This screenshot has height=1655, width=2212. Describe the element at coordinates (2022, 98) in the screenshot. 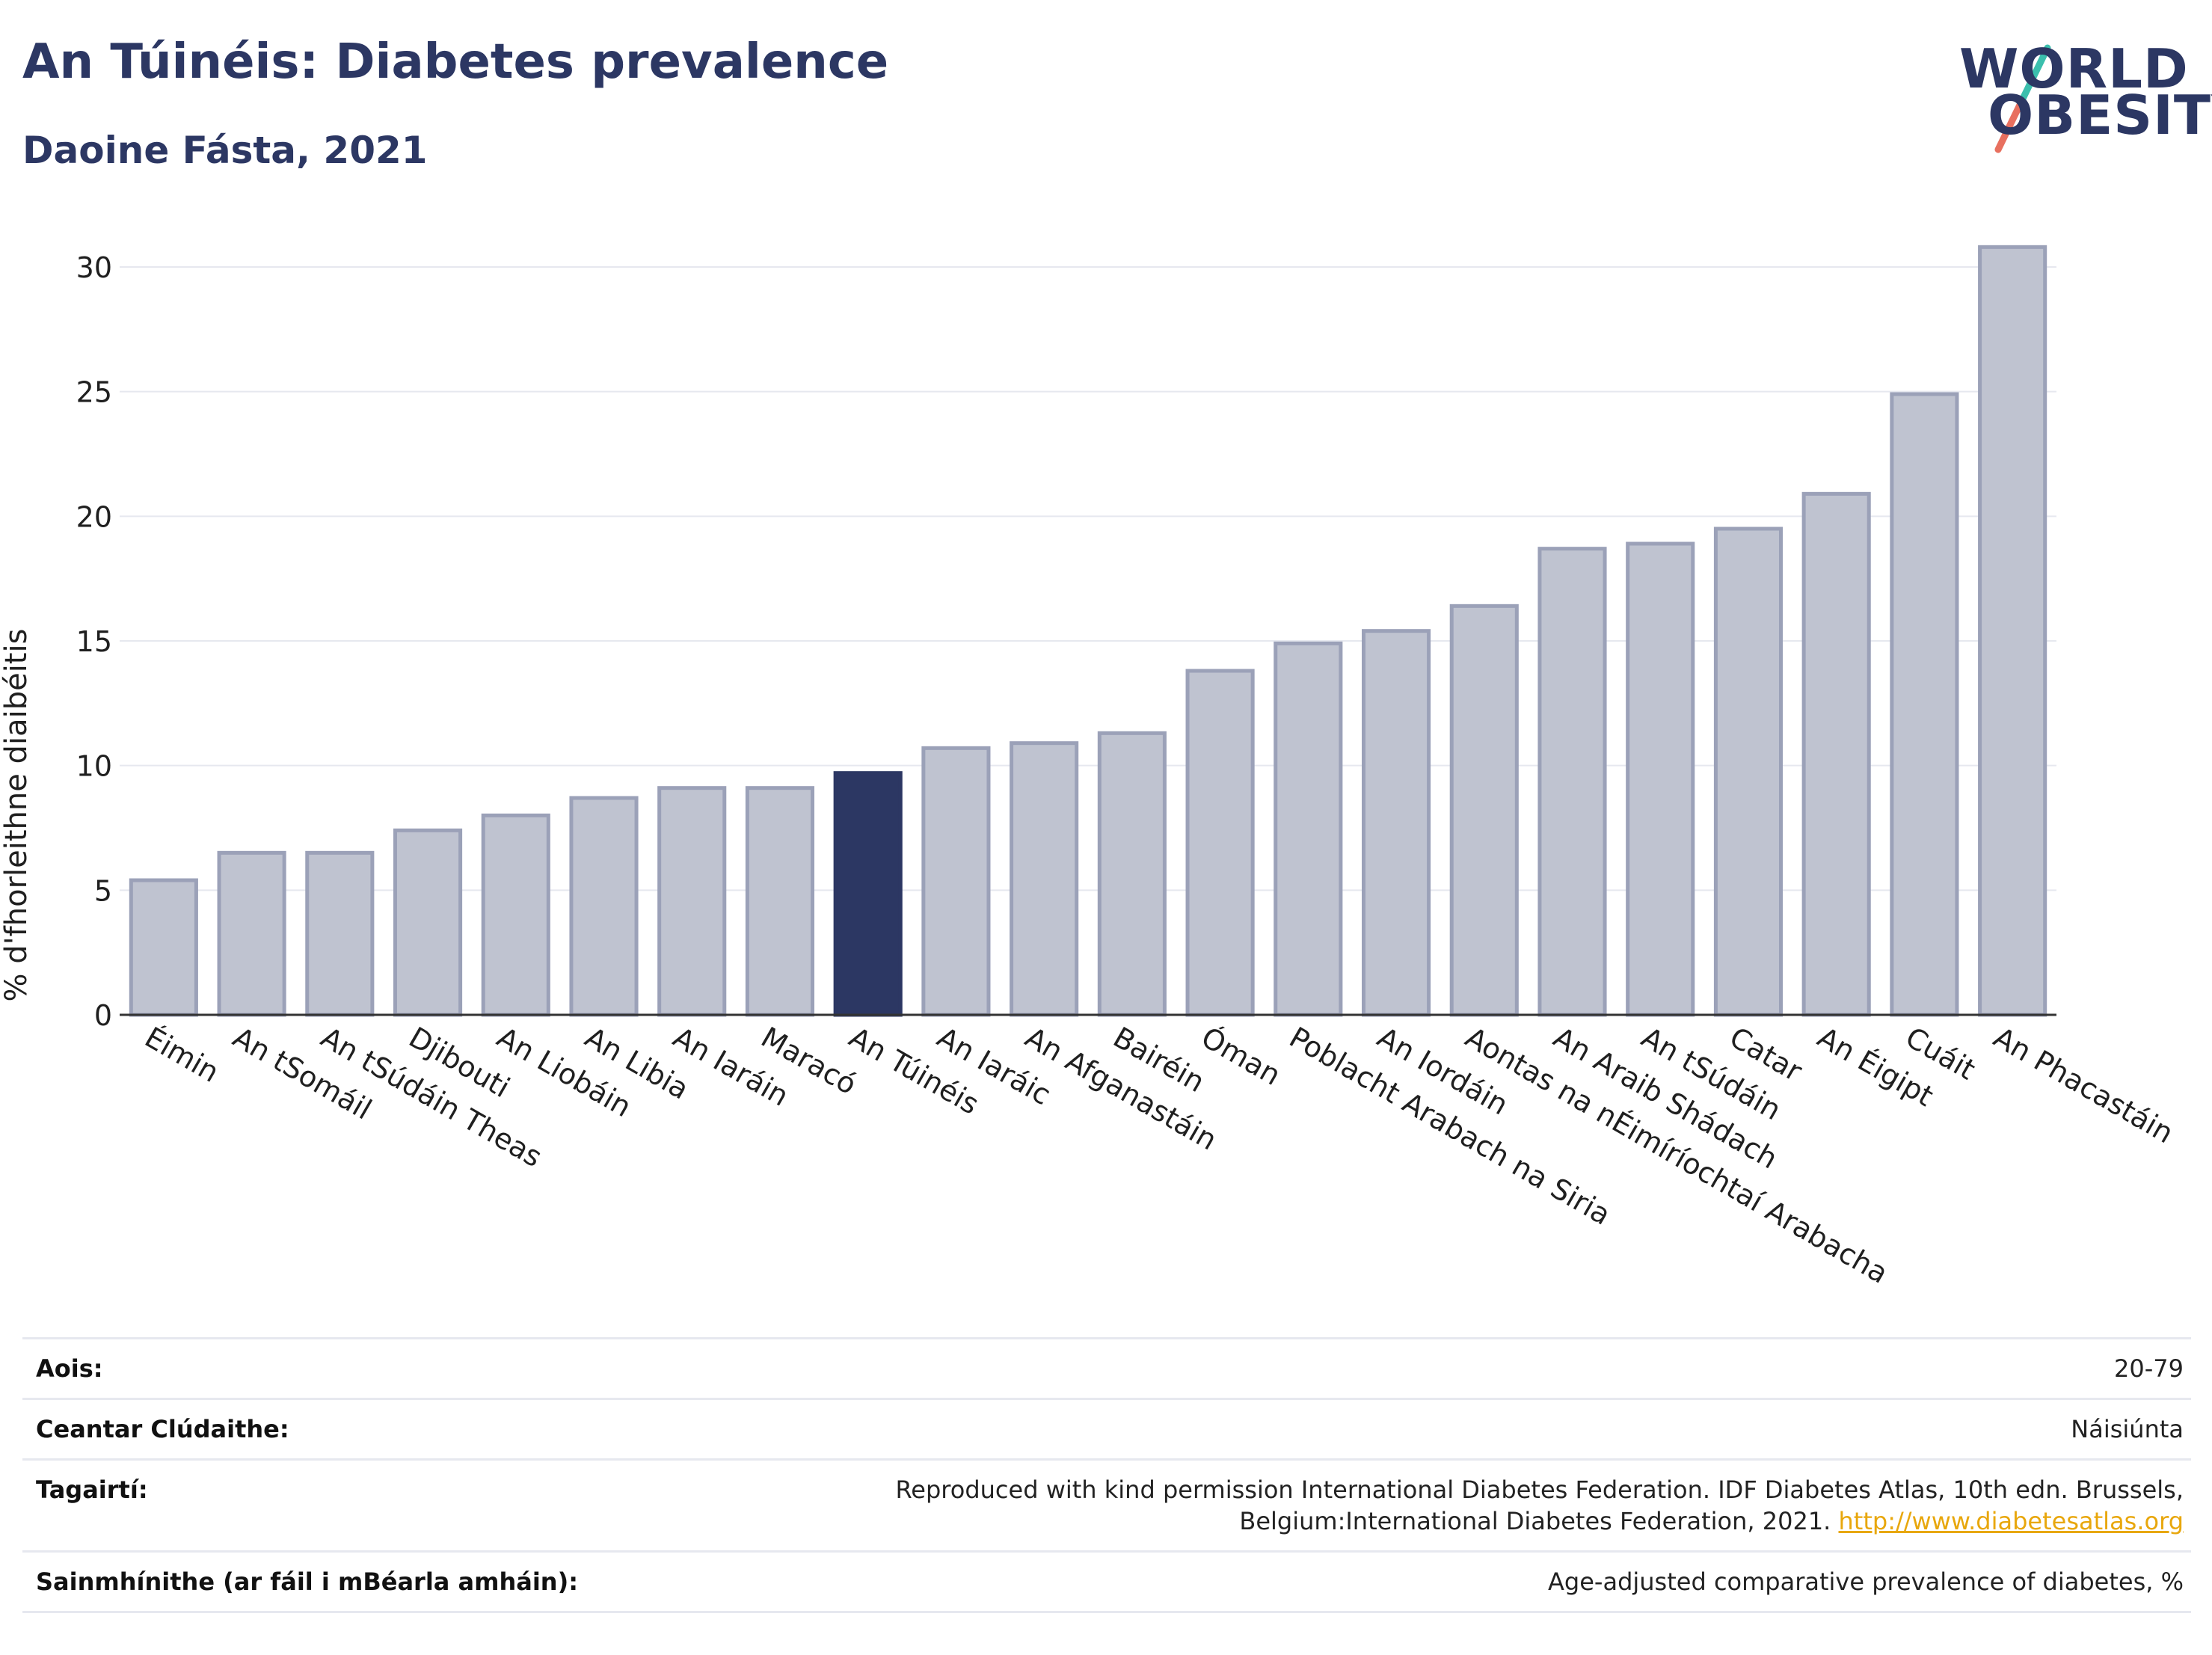

I see `logo-slash-icon` at that location.